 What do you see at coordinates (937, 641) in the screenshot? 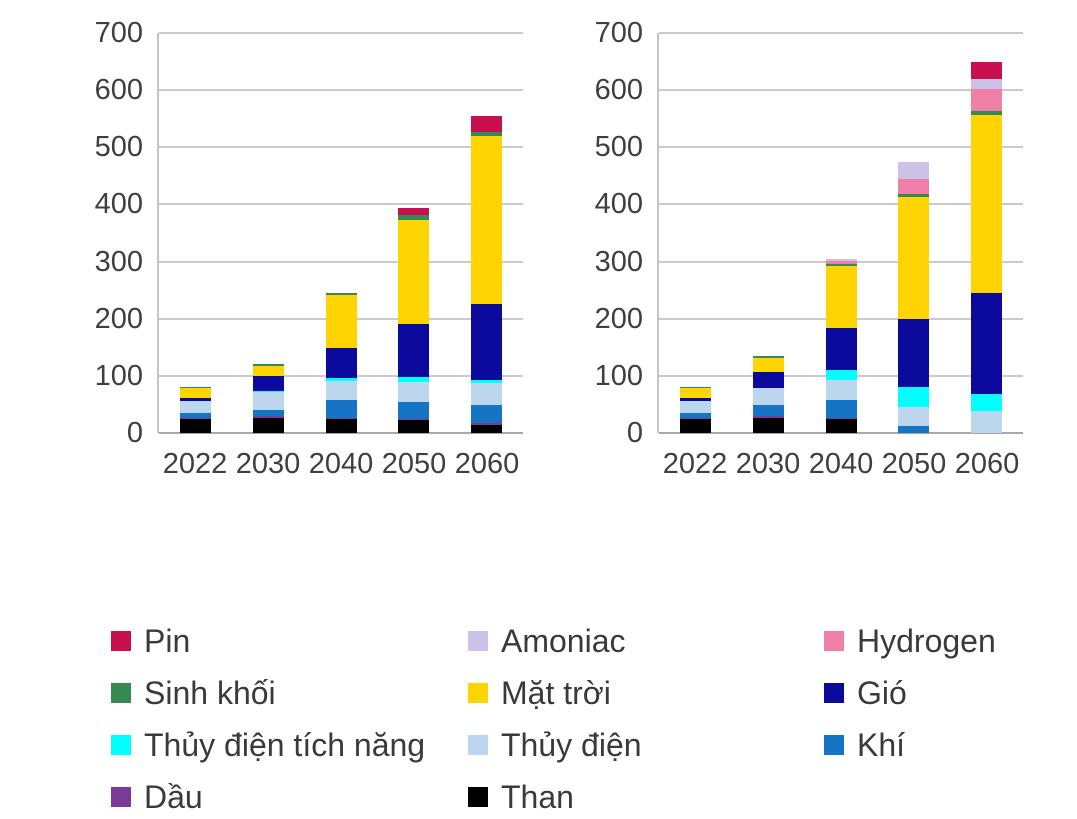
I see `legend-item-2: Hydrogen` at bounding box center [937, 641].